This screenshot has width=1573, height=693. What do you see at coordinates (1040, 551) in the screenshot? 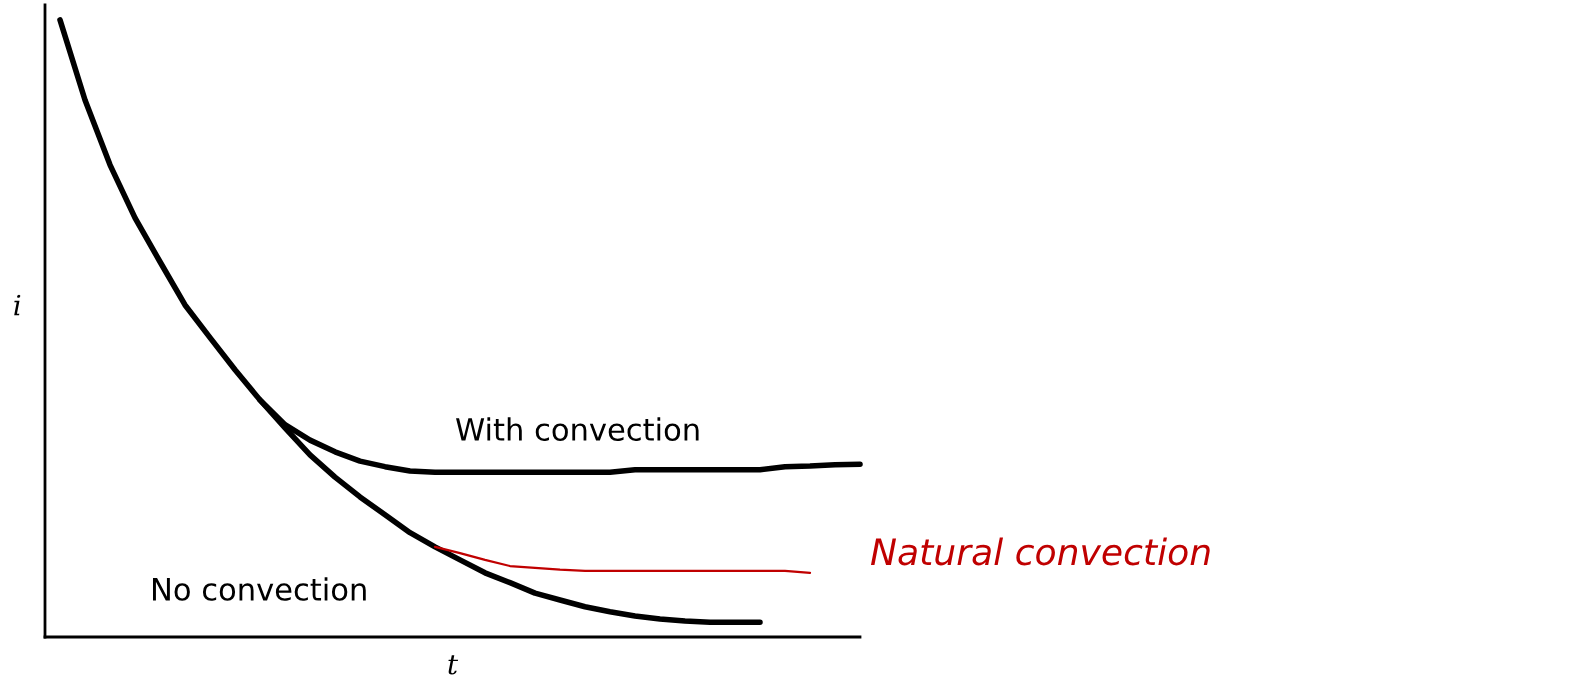
I see `series-label: Natural convection` at bounding box center [1040, 551].